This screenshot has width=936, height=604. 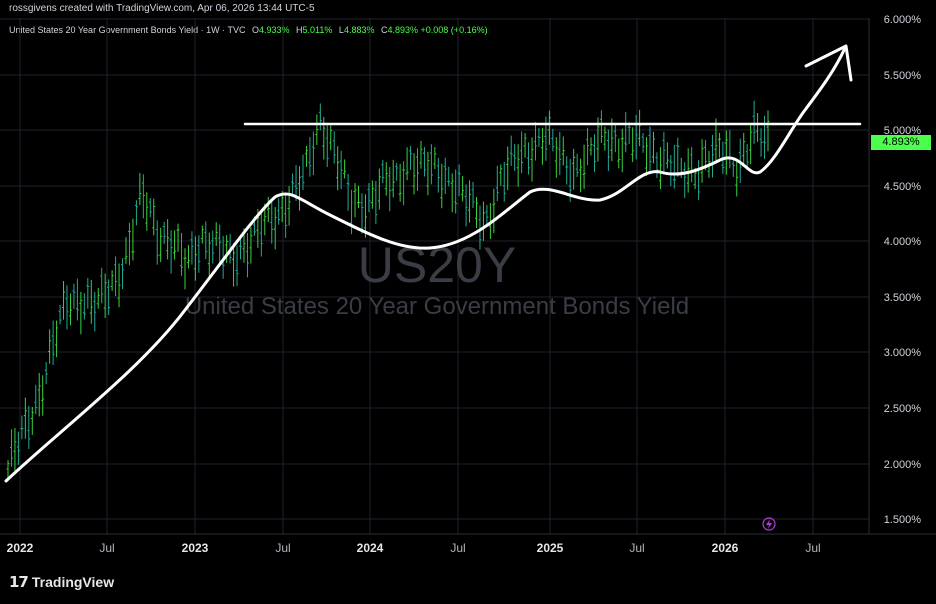 I want to click on tradingview-logo: 𝟭𝟳 TradingView, so click(x=61, y=582).